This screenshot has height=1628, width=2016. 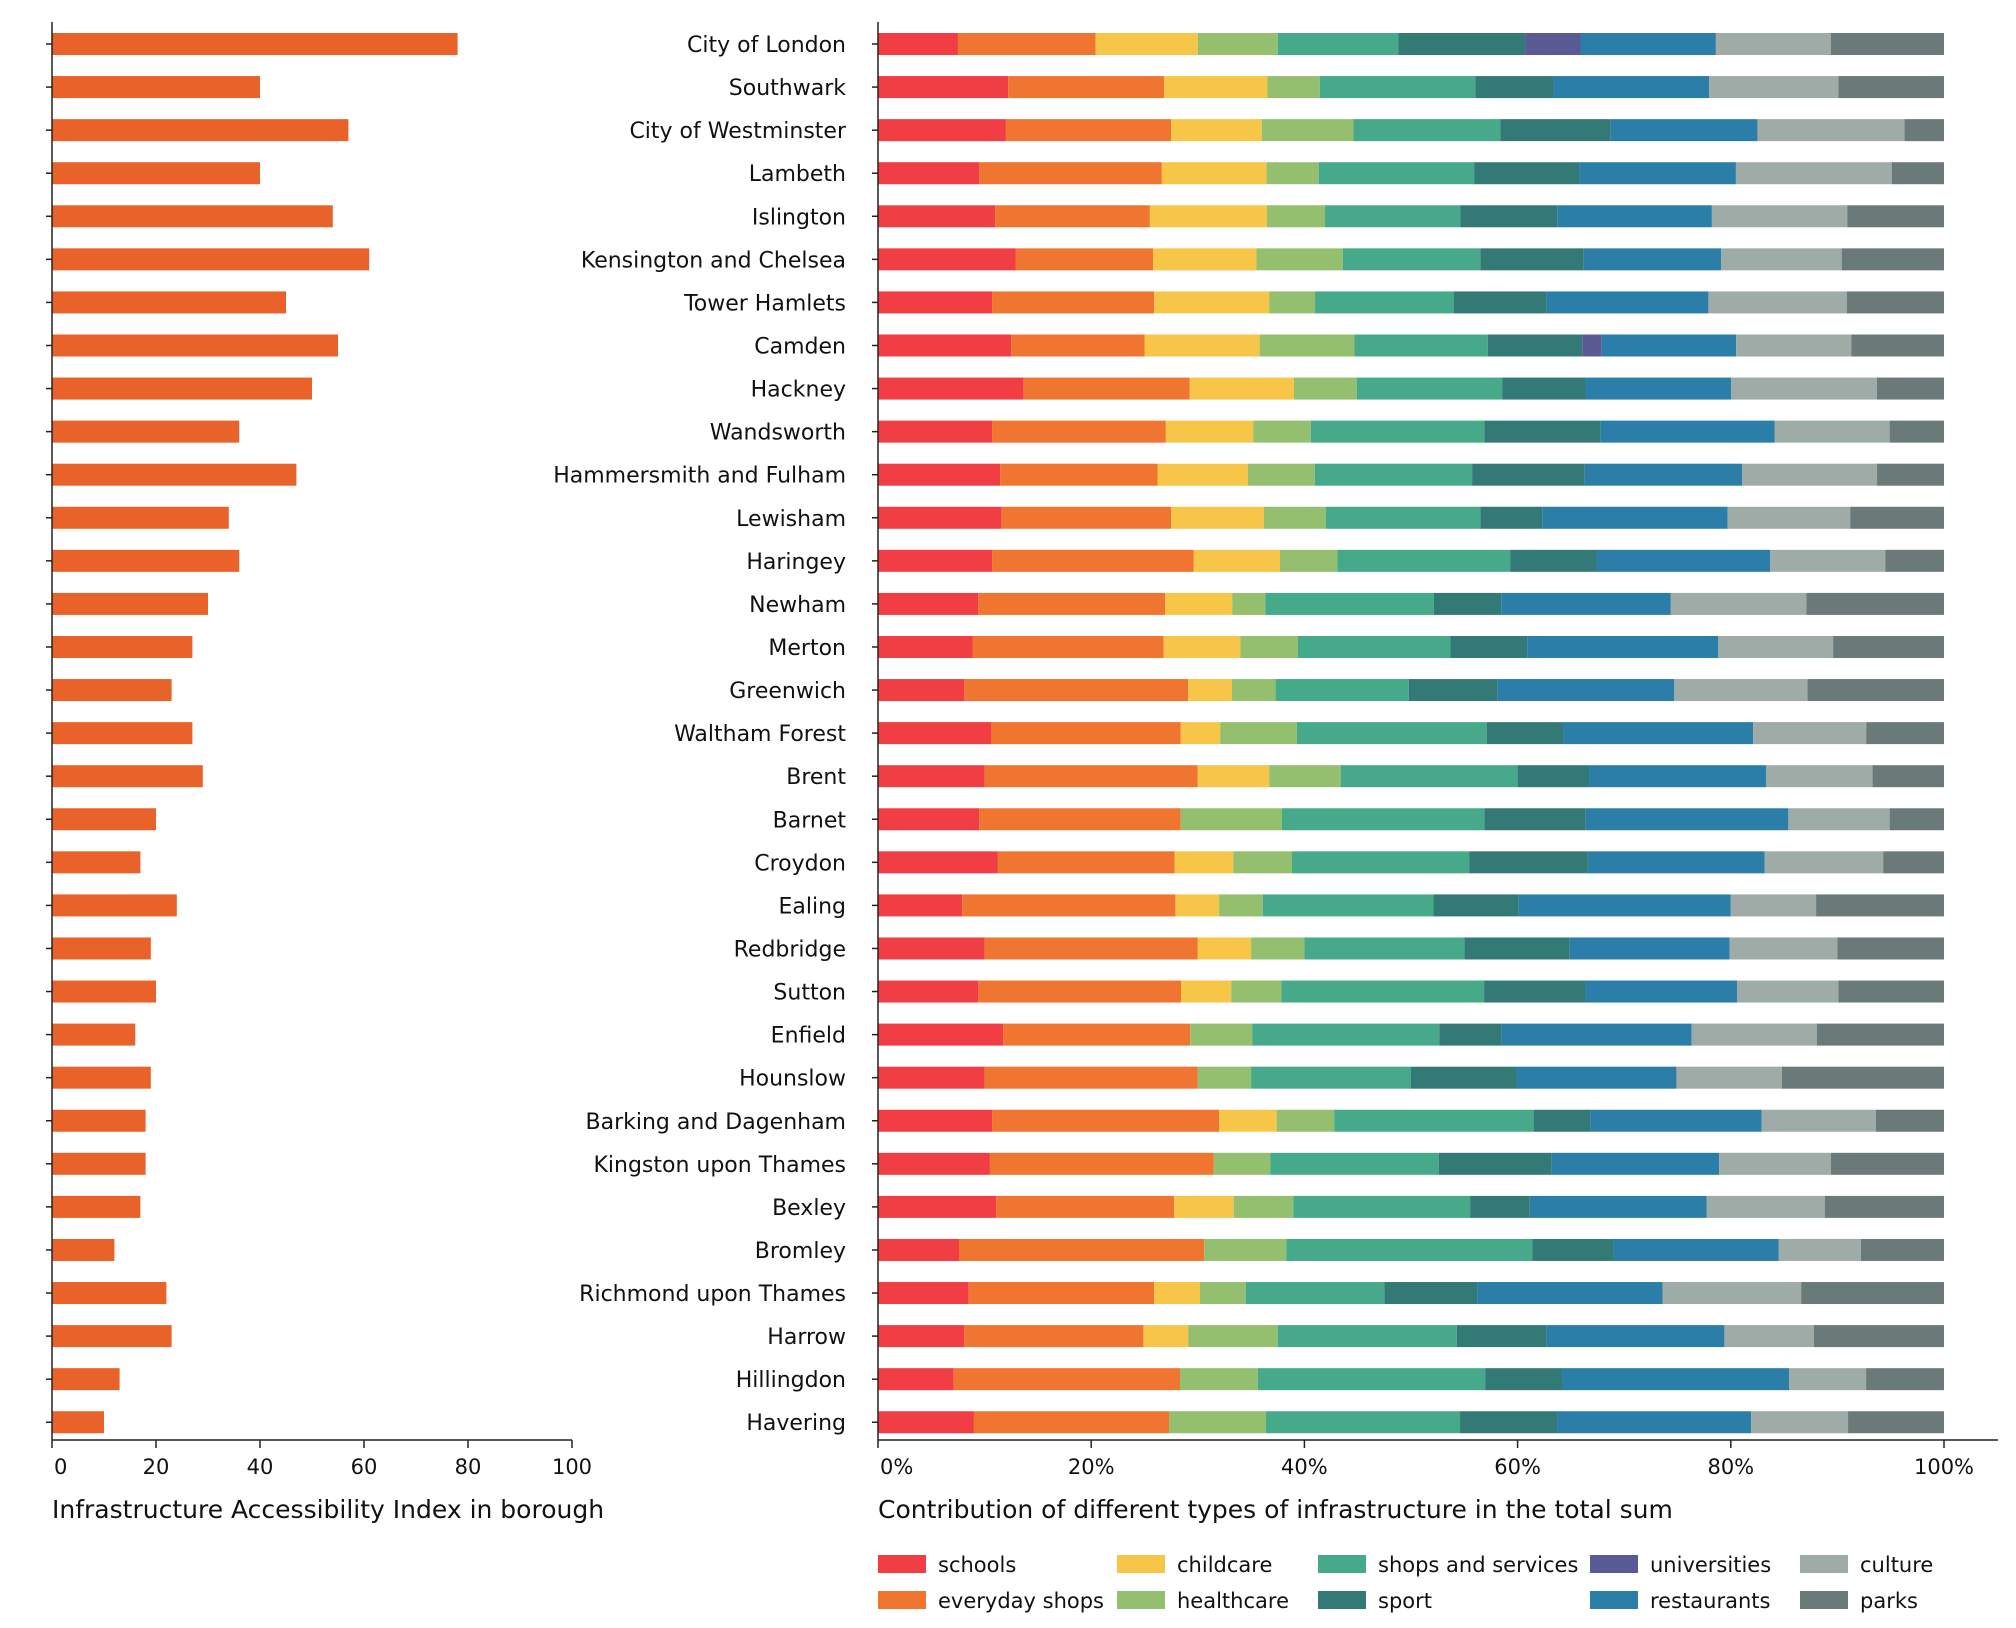 I want to click on index-x-tick-label: 100, so click(x=572, y=1467).